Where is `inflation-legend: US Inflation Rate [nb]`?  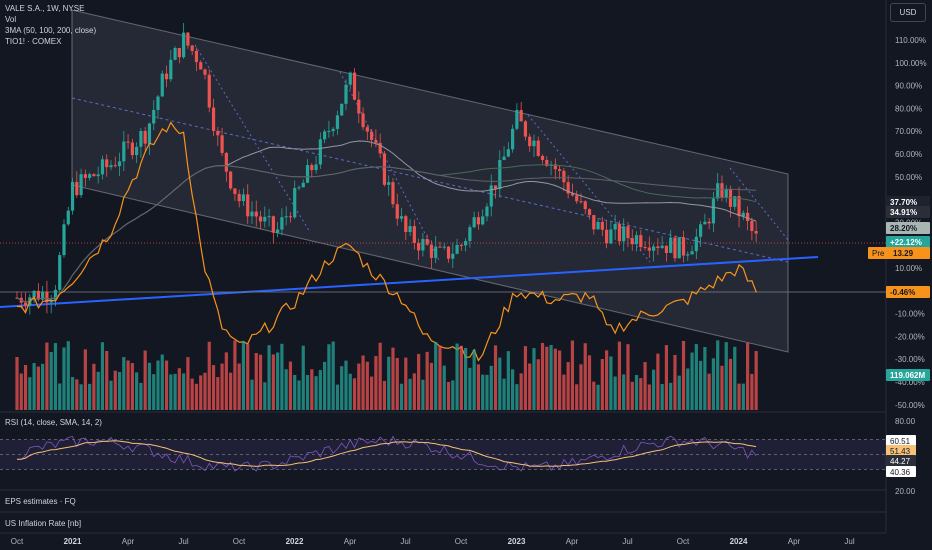
inflation-legend: US Inflation Rate [nb] is located at coordinates (43, 523).